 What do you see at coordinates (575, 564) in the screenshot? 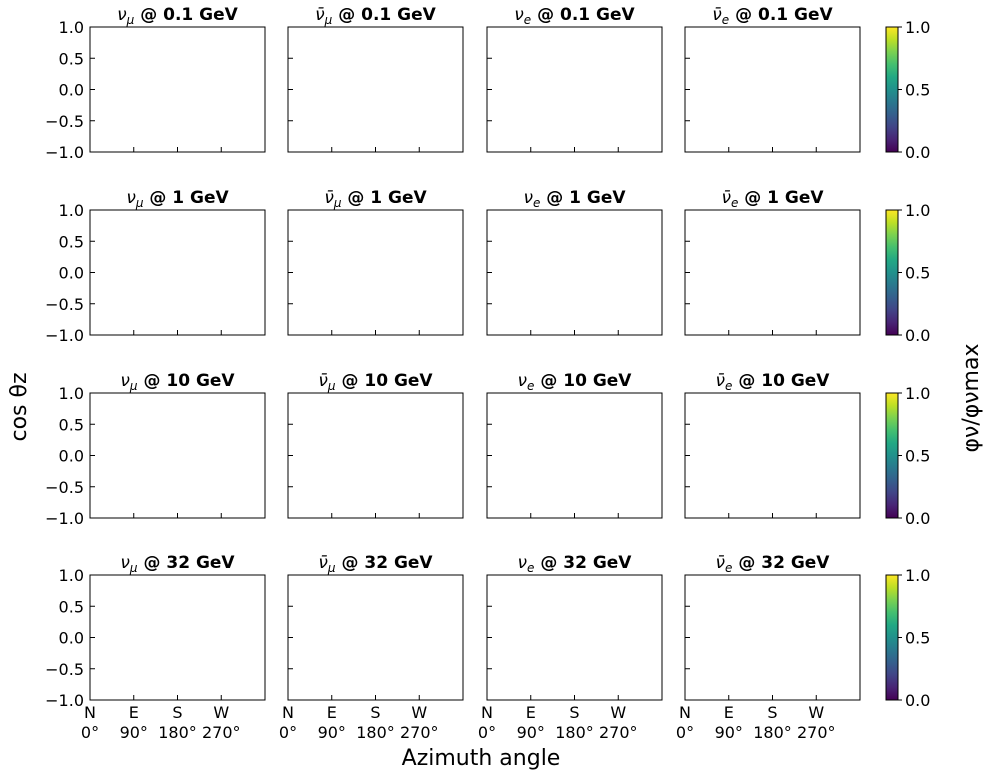
I see `panel-title: νe @ 32 GeV` at bounding box center [575, 564].